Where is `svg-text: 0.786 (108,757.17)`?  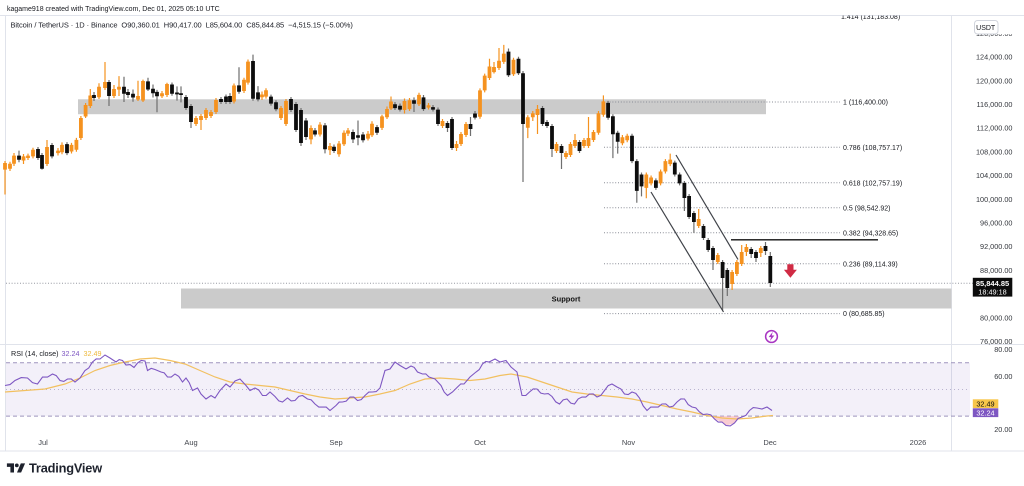
svg-text: 0.786 (108,757.17) is located at coordinates (872, 148).